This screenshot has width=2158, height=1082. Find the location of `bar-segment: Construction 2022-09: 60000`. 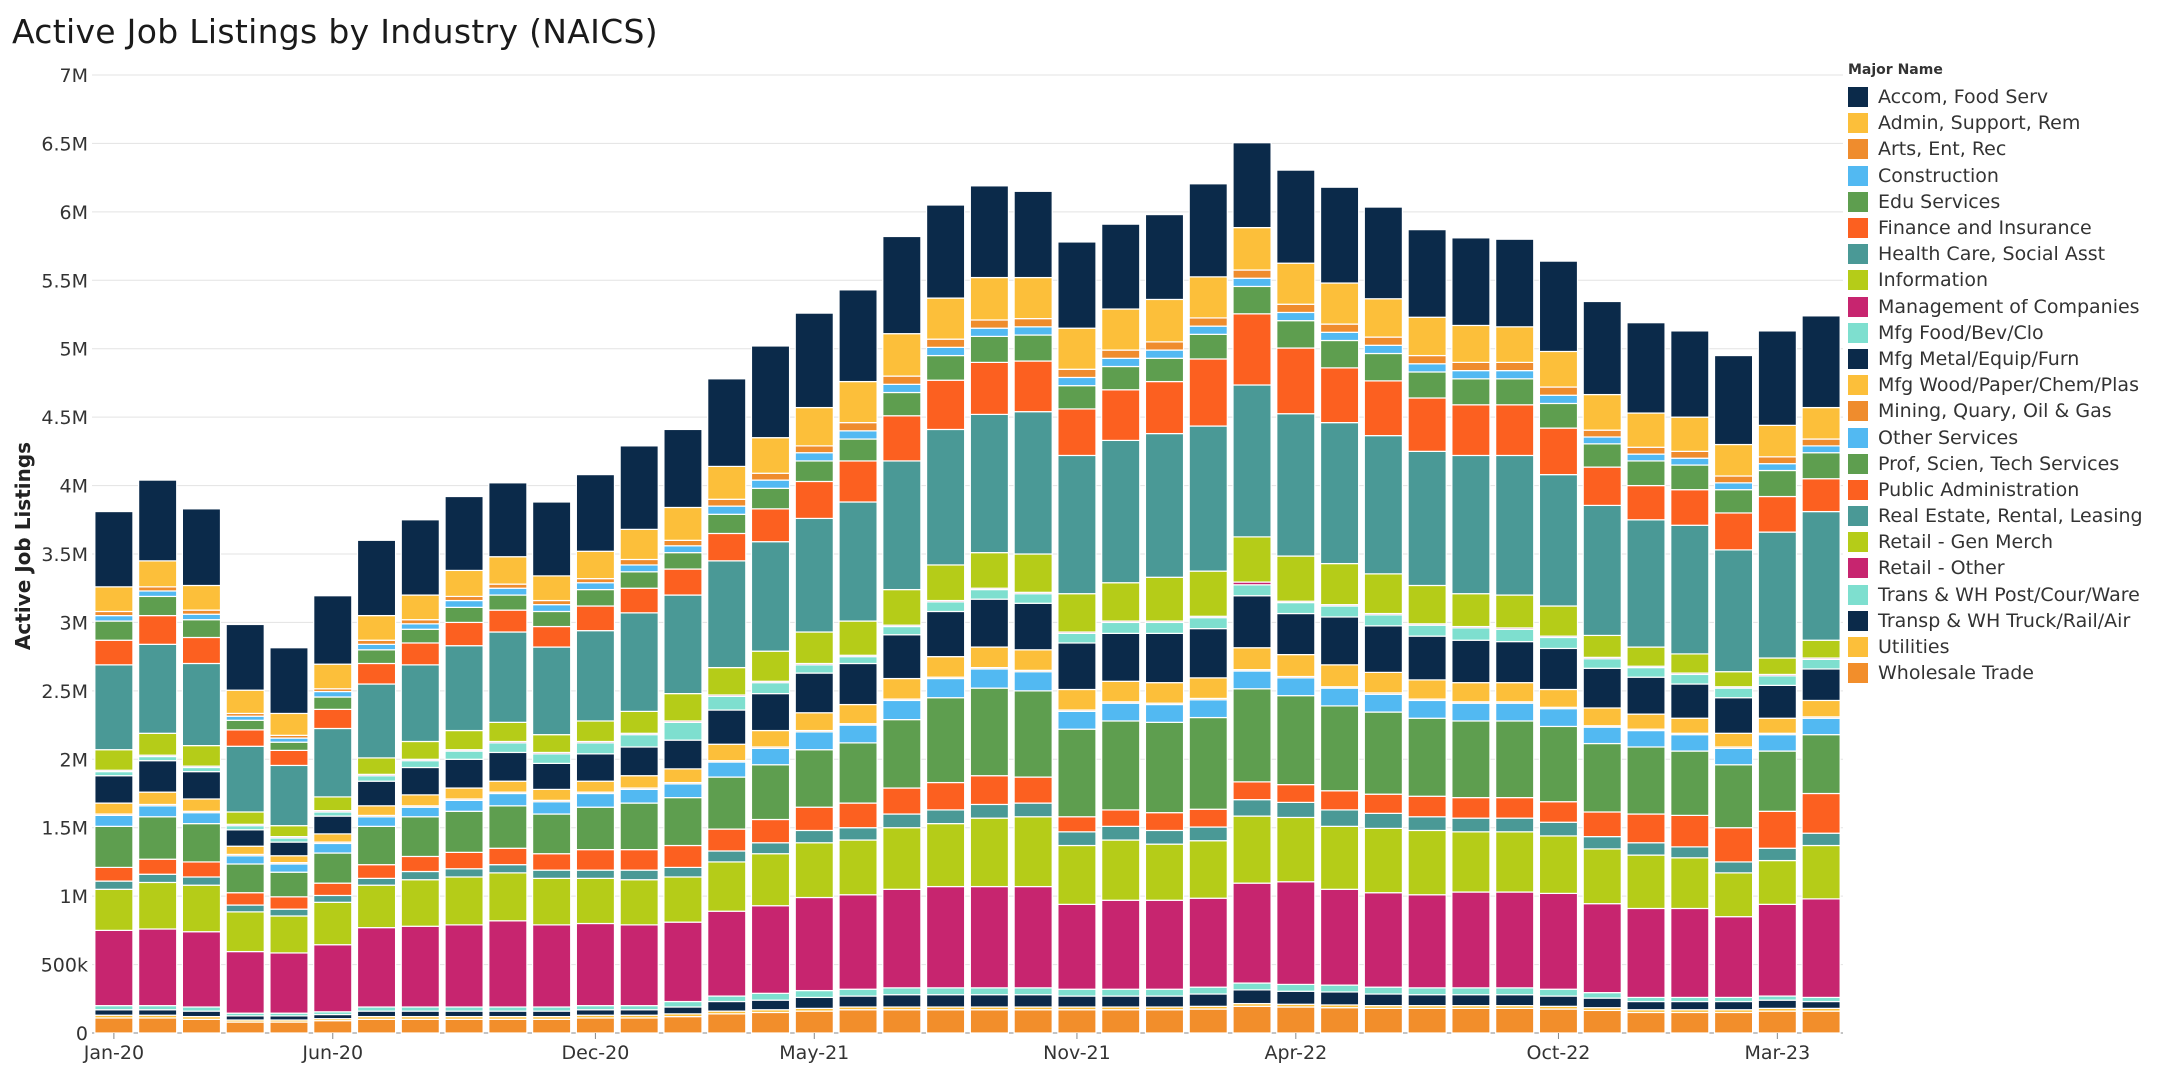

bar-segment: Construction 2022-09: 60000 is located at coordinates (1515, 375).